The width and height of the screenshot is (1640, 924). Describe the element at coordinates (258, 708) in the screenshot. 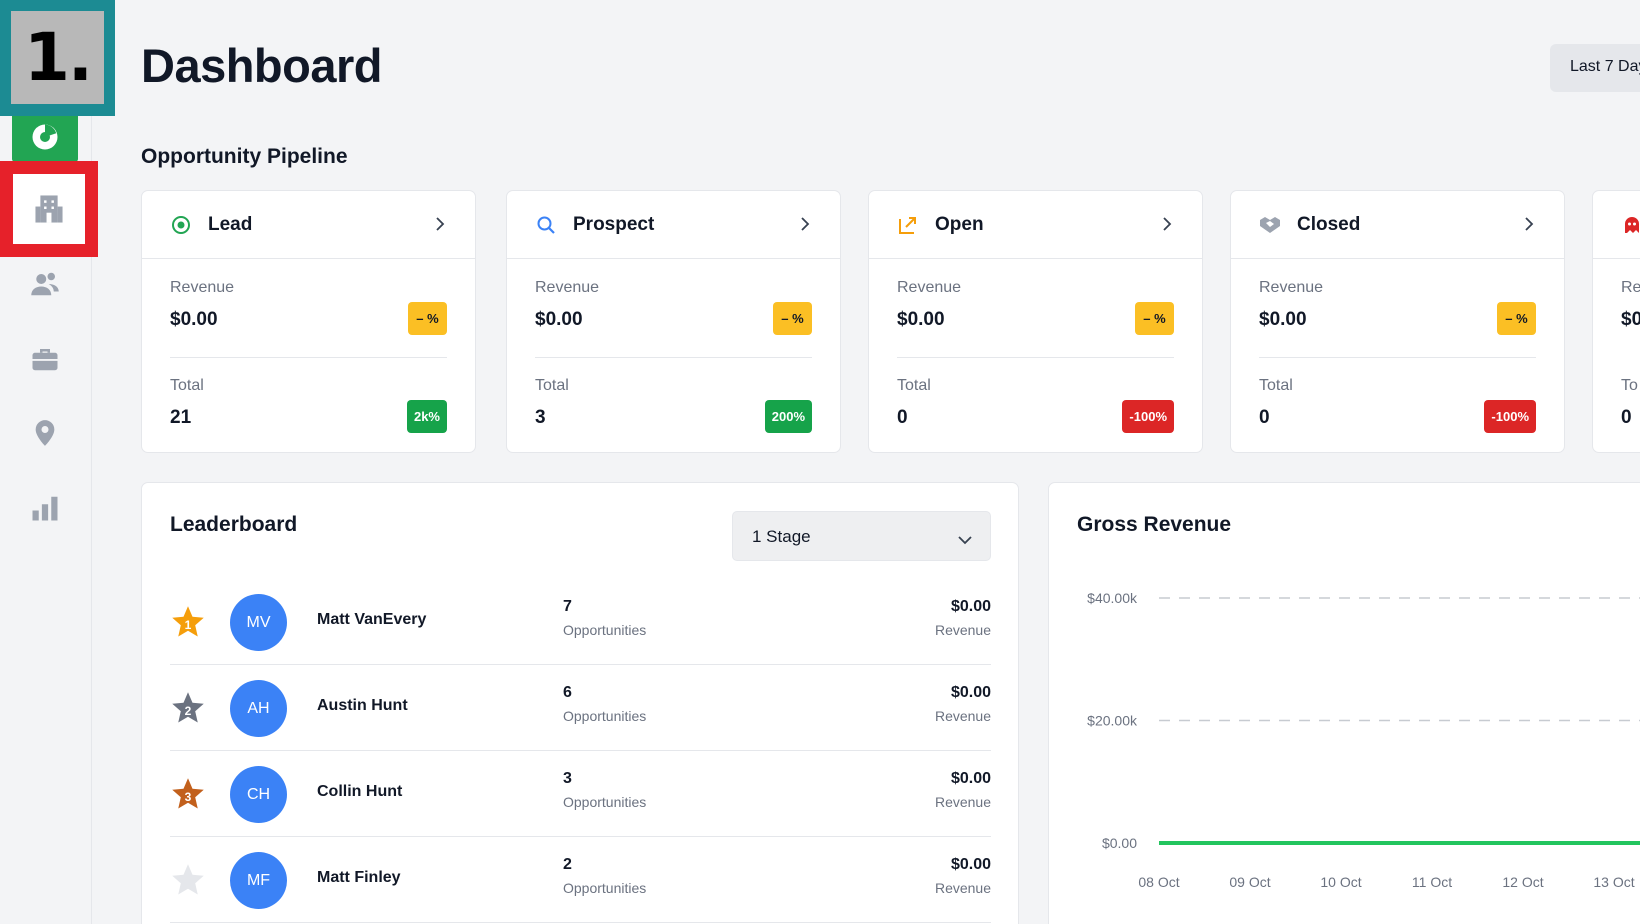

I see `avatar: AH` at that location.